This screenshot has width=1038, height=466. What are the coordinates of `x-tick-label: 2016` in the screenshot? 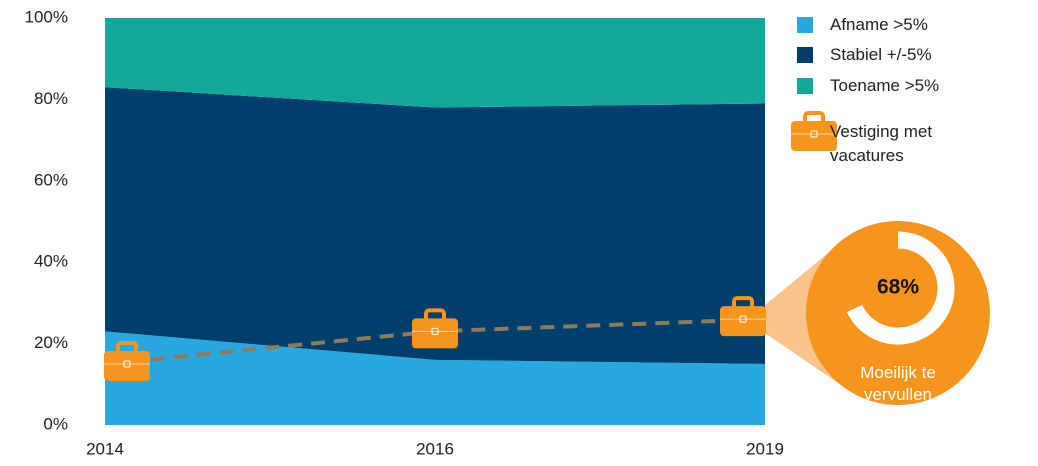 It's located at (435, 448).